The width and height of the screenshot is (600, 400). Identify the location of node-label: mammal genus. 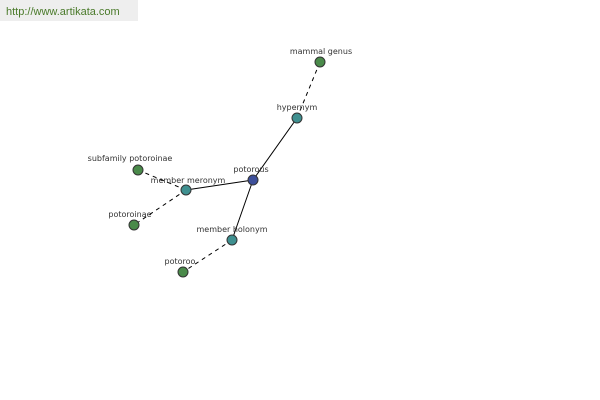
(321, 51).